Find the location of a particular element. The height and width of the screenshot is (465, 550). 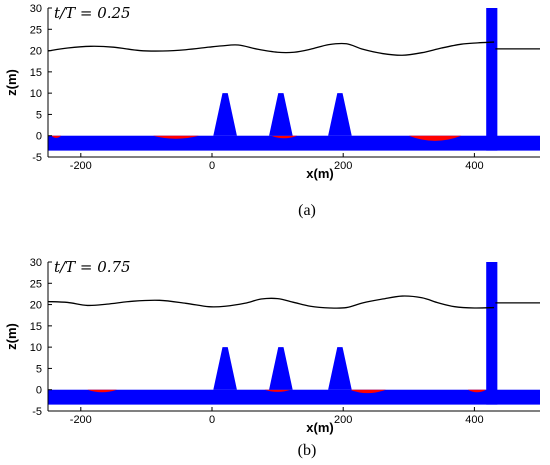

panel-caption: (a) is located at coordinates (307, 210).